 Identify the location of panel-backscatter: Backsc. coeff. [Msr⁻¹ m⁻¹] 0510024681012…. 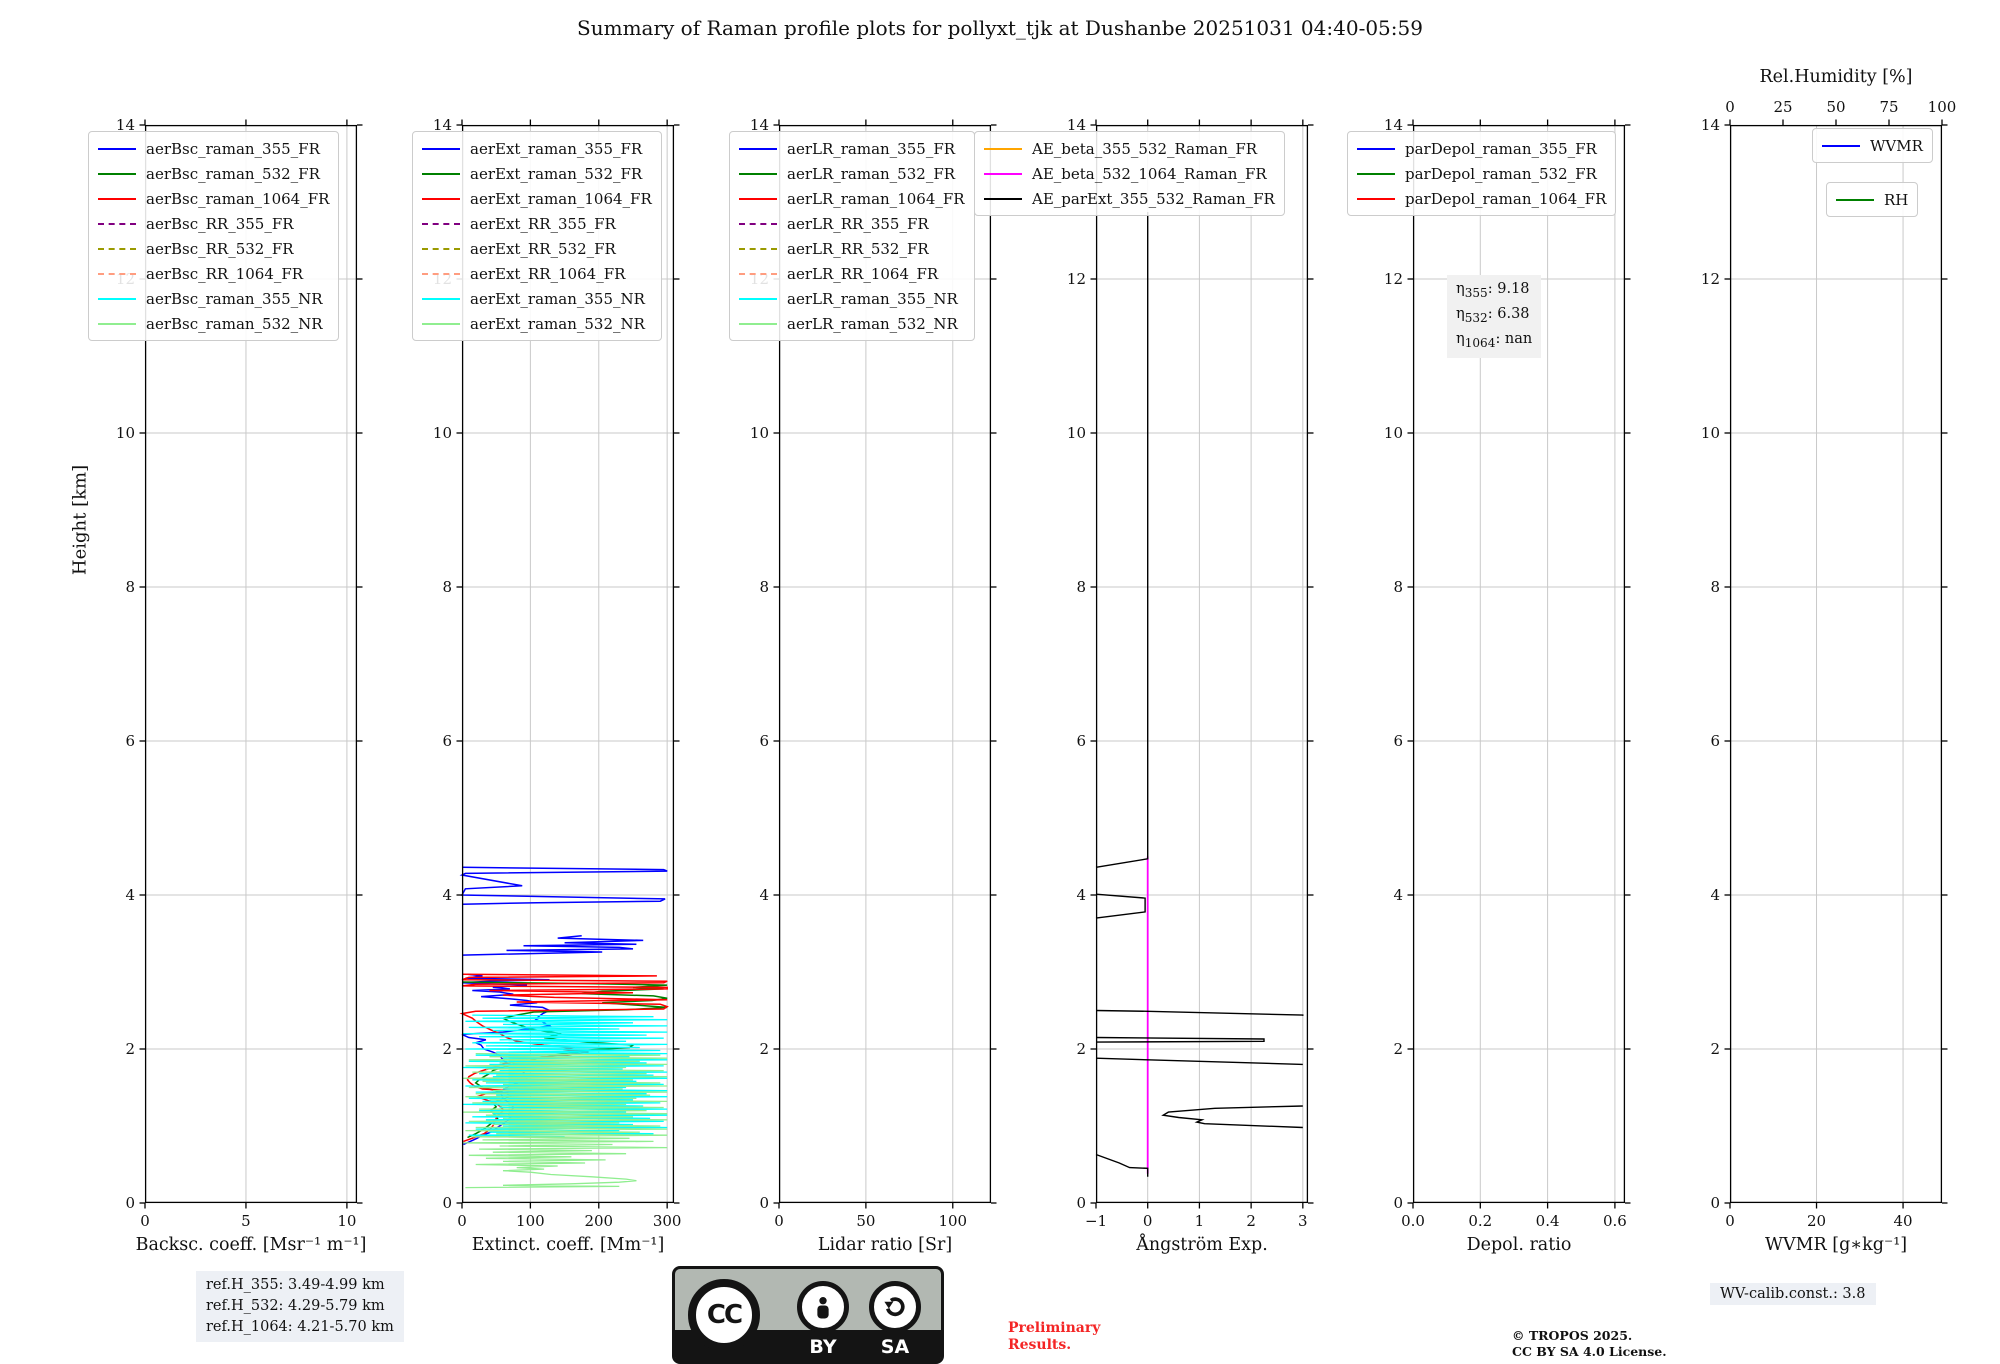
(227, 685).